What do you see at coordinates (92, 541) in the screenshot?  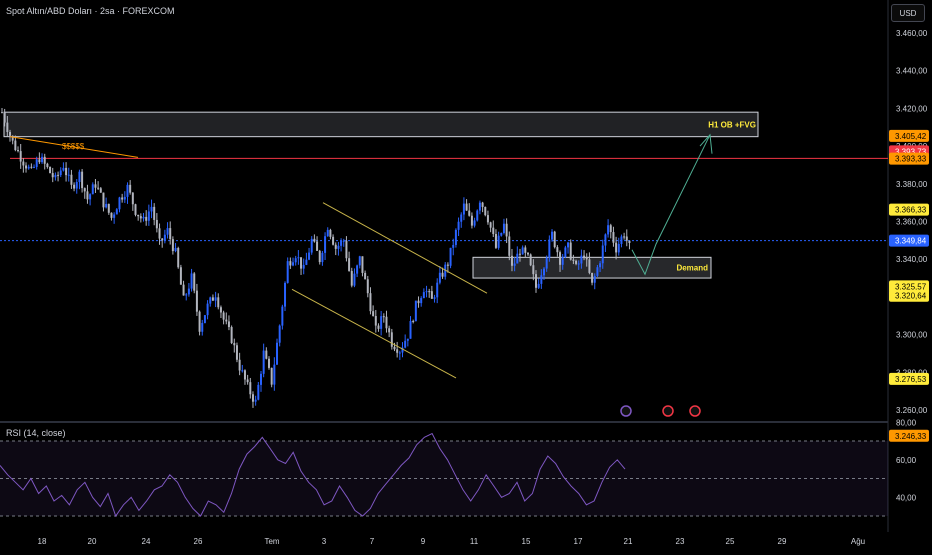 I see `time-tick-label: 20` at bounding box center [92, 541].